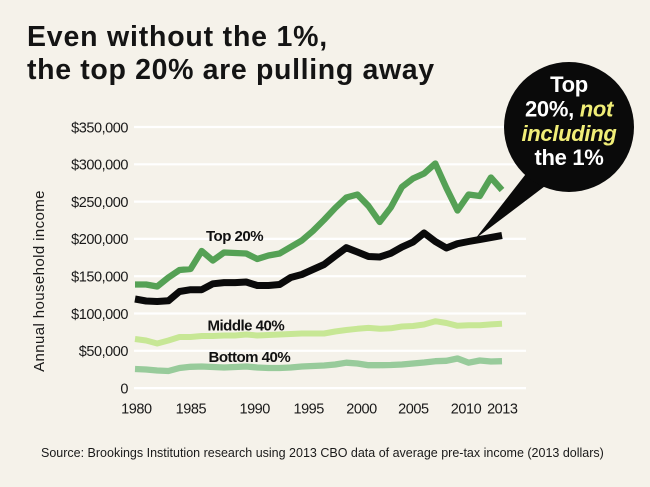 Image resolution: width=650 pixels, height=487 pixels. Describe the element at coordinates (39, 281) in the screenshot. I see `svg-text: Annual household income` at that location.